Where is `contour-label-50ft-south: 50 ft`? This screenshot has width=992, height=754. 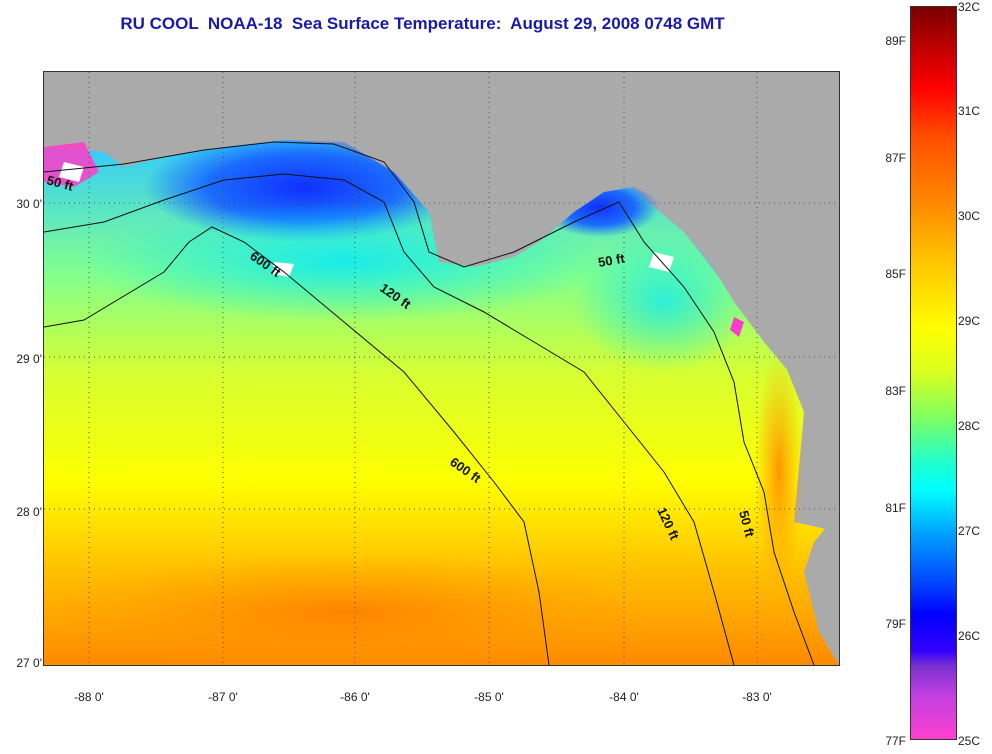 contour-label-50ft-south: 50 ft is located at coordinates (747, 524).